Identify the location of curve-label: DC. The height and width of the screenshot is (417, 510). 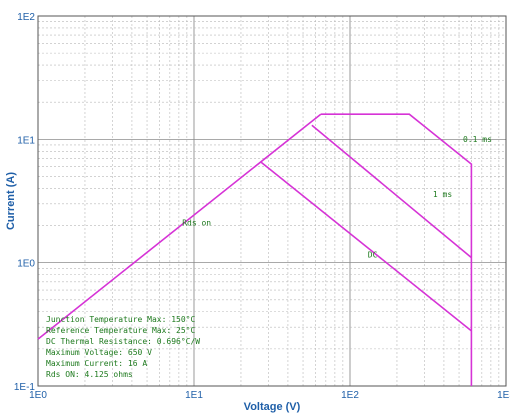
(373, 255).